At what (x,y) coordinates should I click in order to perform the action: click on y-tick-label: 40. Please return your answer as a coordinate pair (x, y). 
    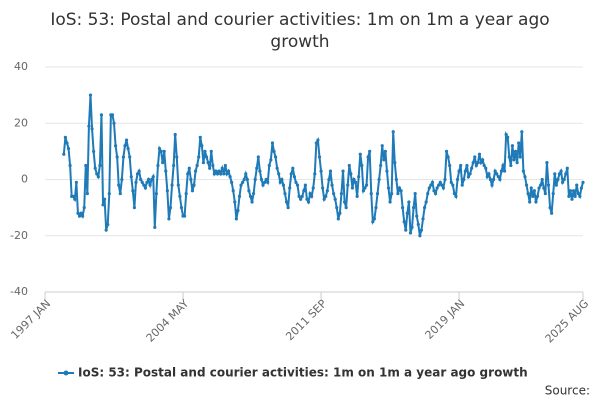
    Looking at the image, I should click on (21, 66).